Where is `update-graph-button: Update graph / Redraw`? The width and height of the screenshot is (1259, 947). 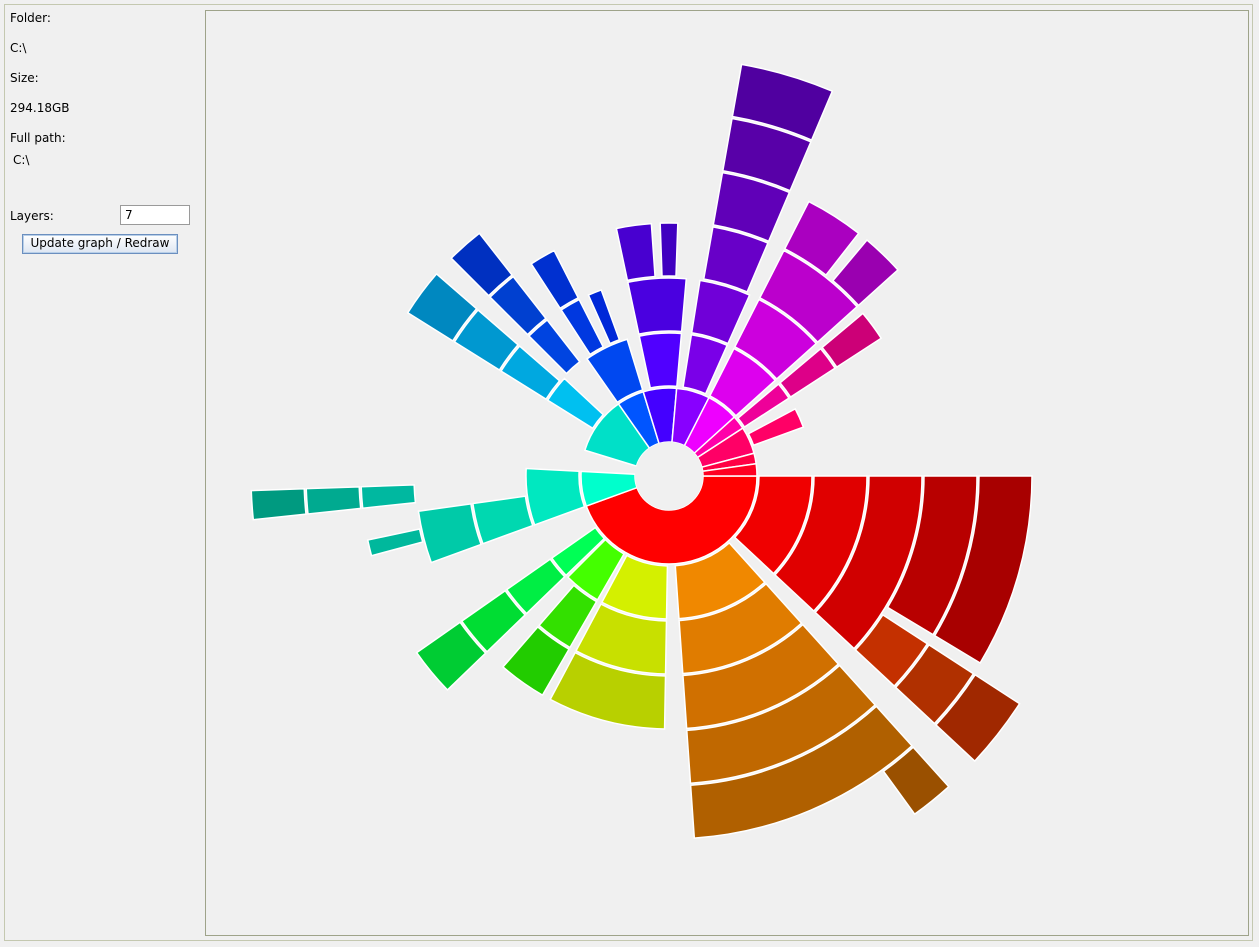 update-graph-button: Update graph / Redraw is located at coordinates (100, 244).